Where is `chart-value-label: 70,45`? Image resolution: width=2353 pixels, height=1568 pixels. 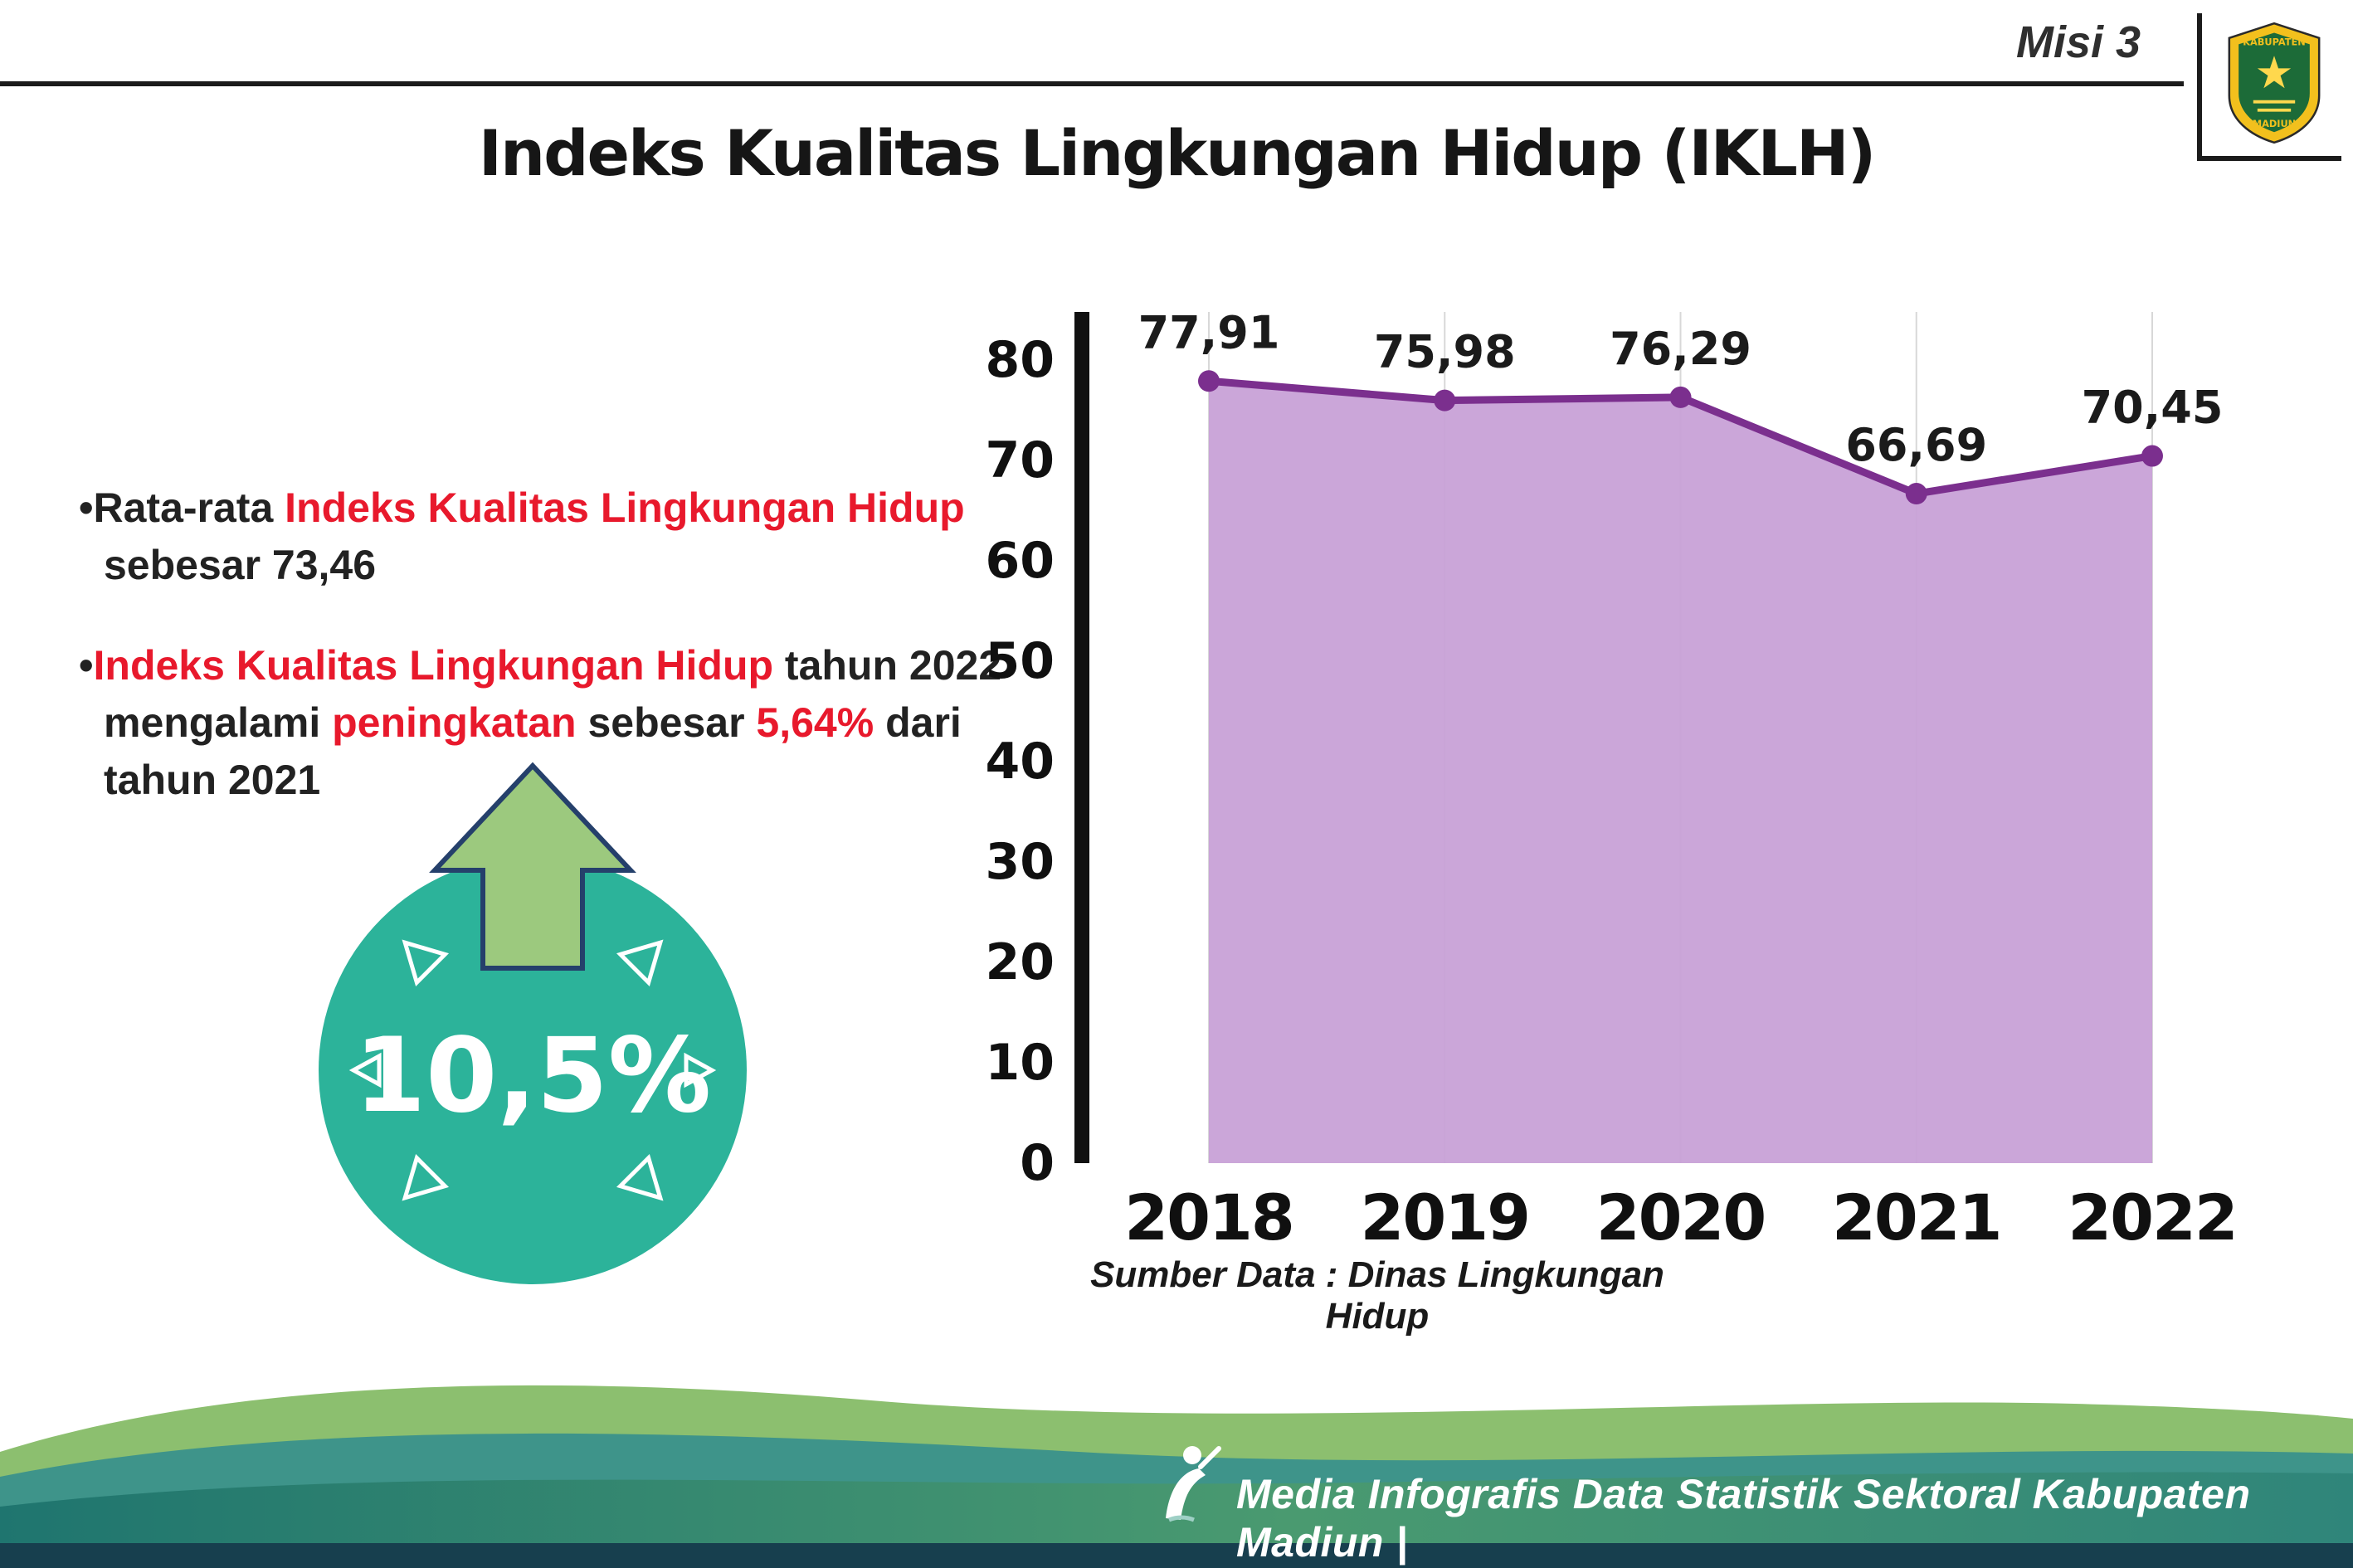
chart-value-label: 70,45 is located at coordinates (2153, 408).